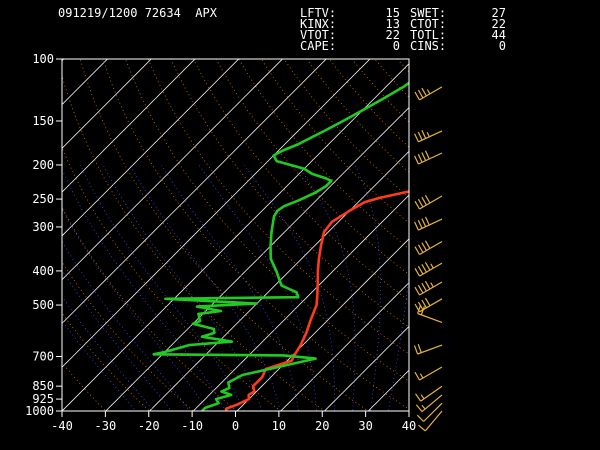 Image resolution: width=600 pixels, height=450 pixels. What do you see at coordinates (43, 121) in the screenshot?
I see `y-tick-label: 150` at bounding box center [43, 121].